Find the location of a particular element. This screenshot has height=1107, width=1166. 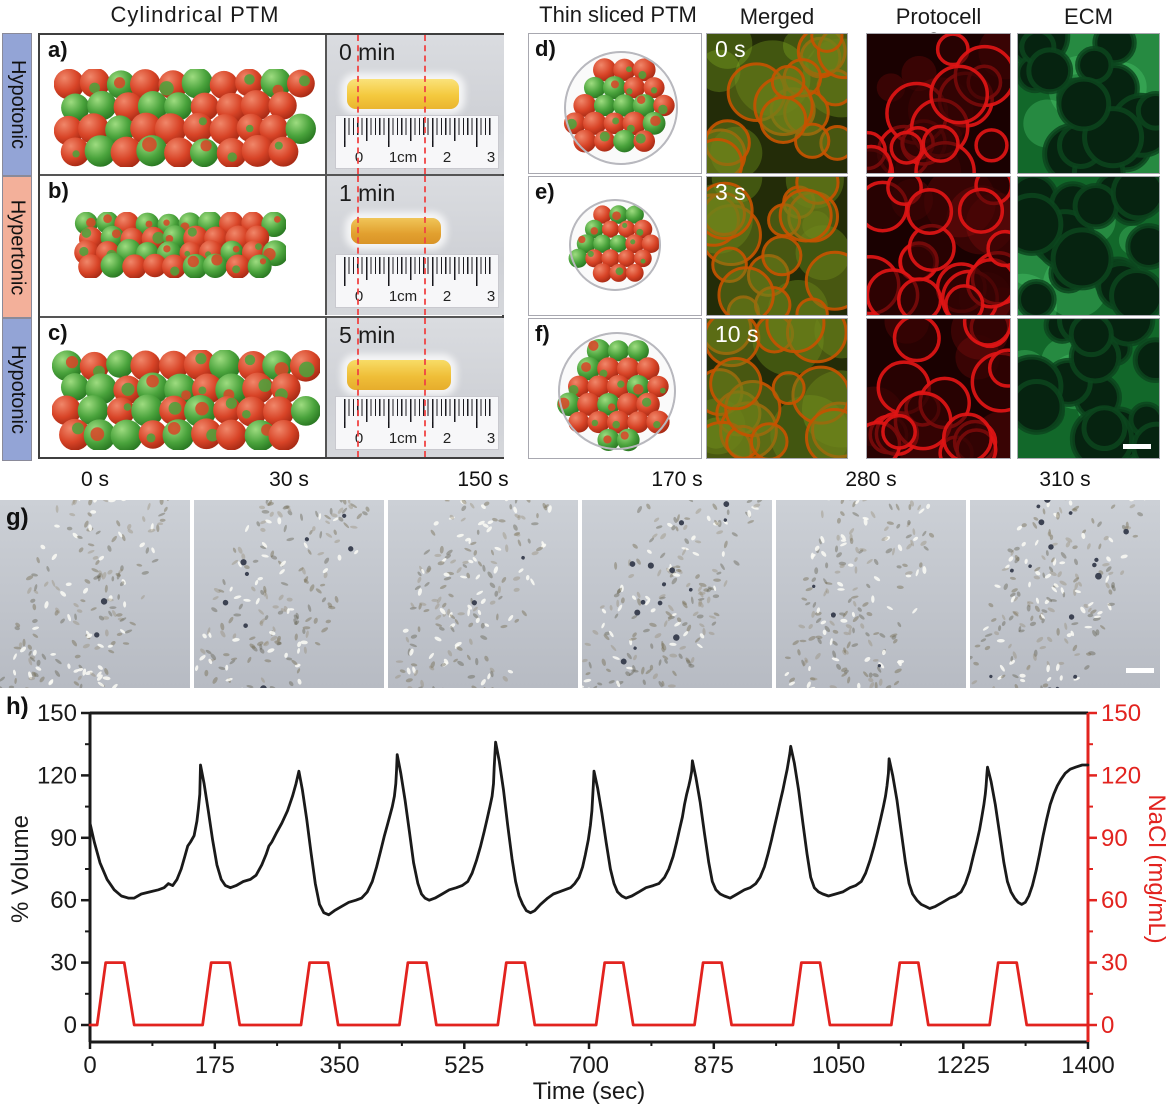

svg-text: 350 is located at coordinates (339, 1065).